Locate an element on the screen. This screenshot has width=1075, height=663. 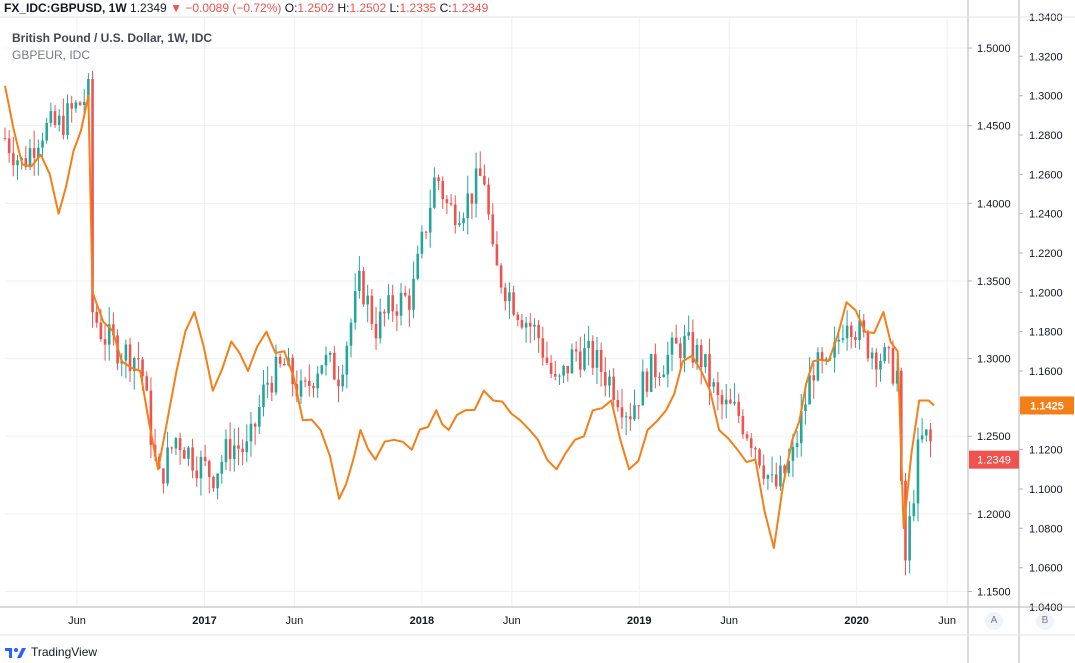
y-tick-label-b: 1.2400 is located at coordinates (1046, 215).